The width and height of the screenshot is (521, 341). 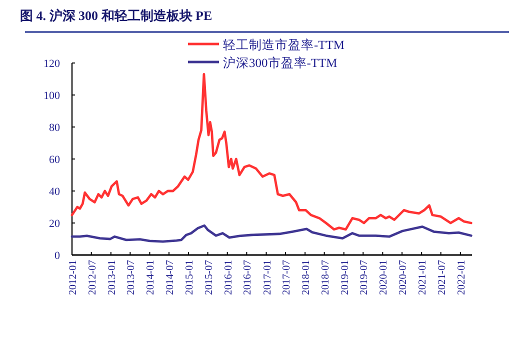 What do you see at coordinates (54, 192) in the screenshot?
I see `y-tick-label: 40` at bounding box center [54, 192].